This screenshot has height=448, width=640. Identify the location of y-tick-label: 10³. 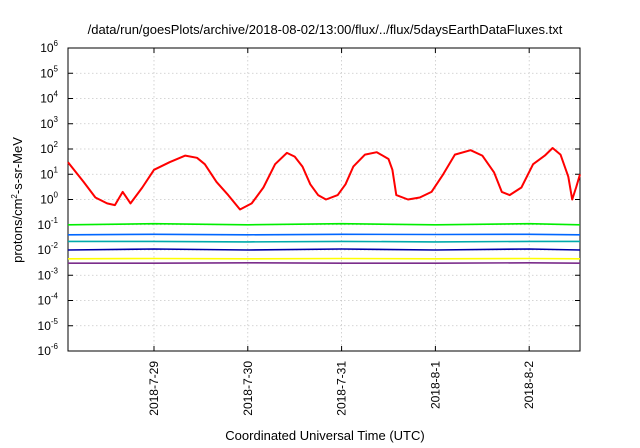
(49, 123).